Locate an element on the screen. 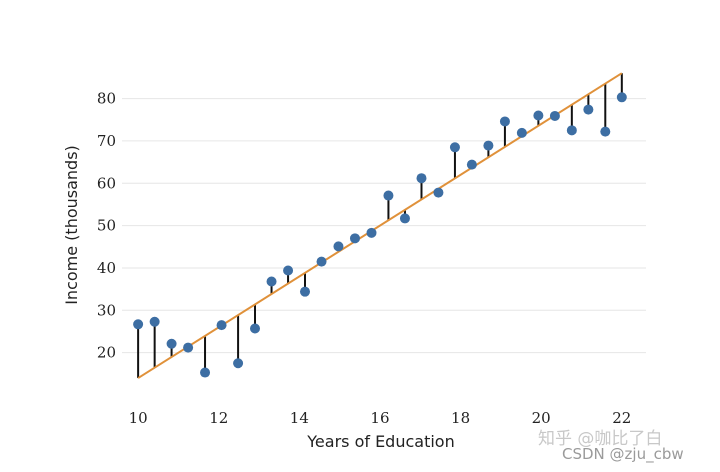  x-tick-label-14: 14 is located at coordinates (299, 418).